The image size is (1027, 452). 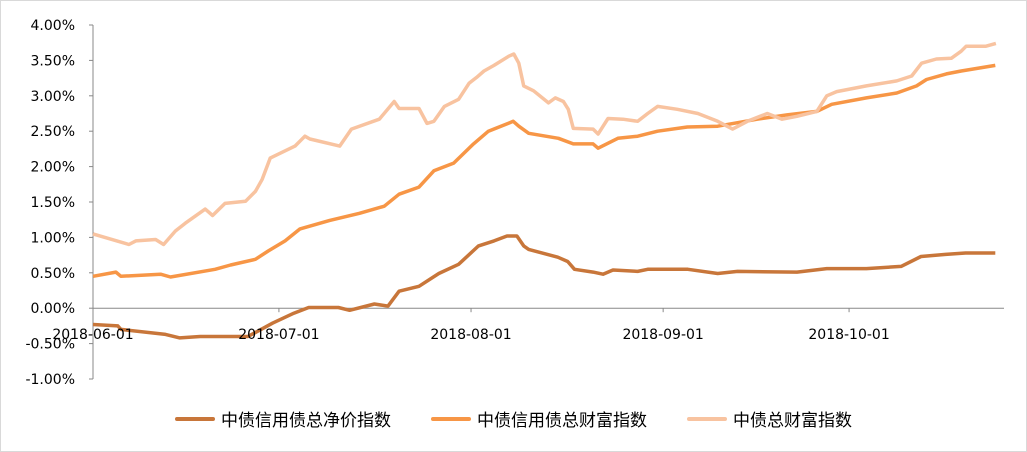 I want to click on y-tick-label: 2.50%, so click(x=53, y=132).